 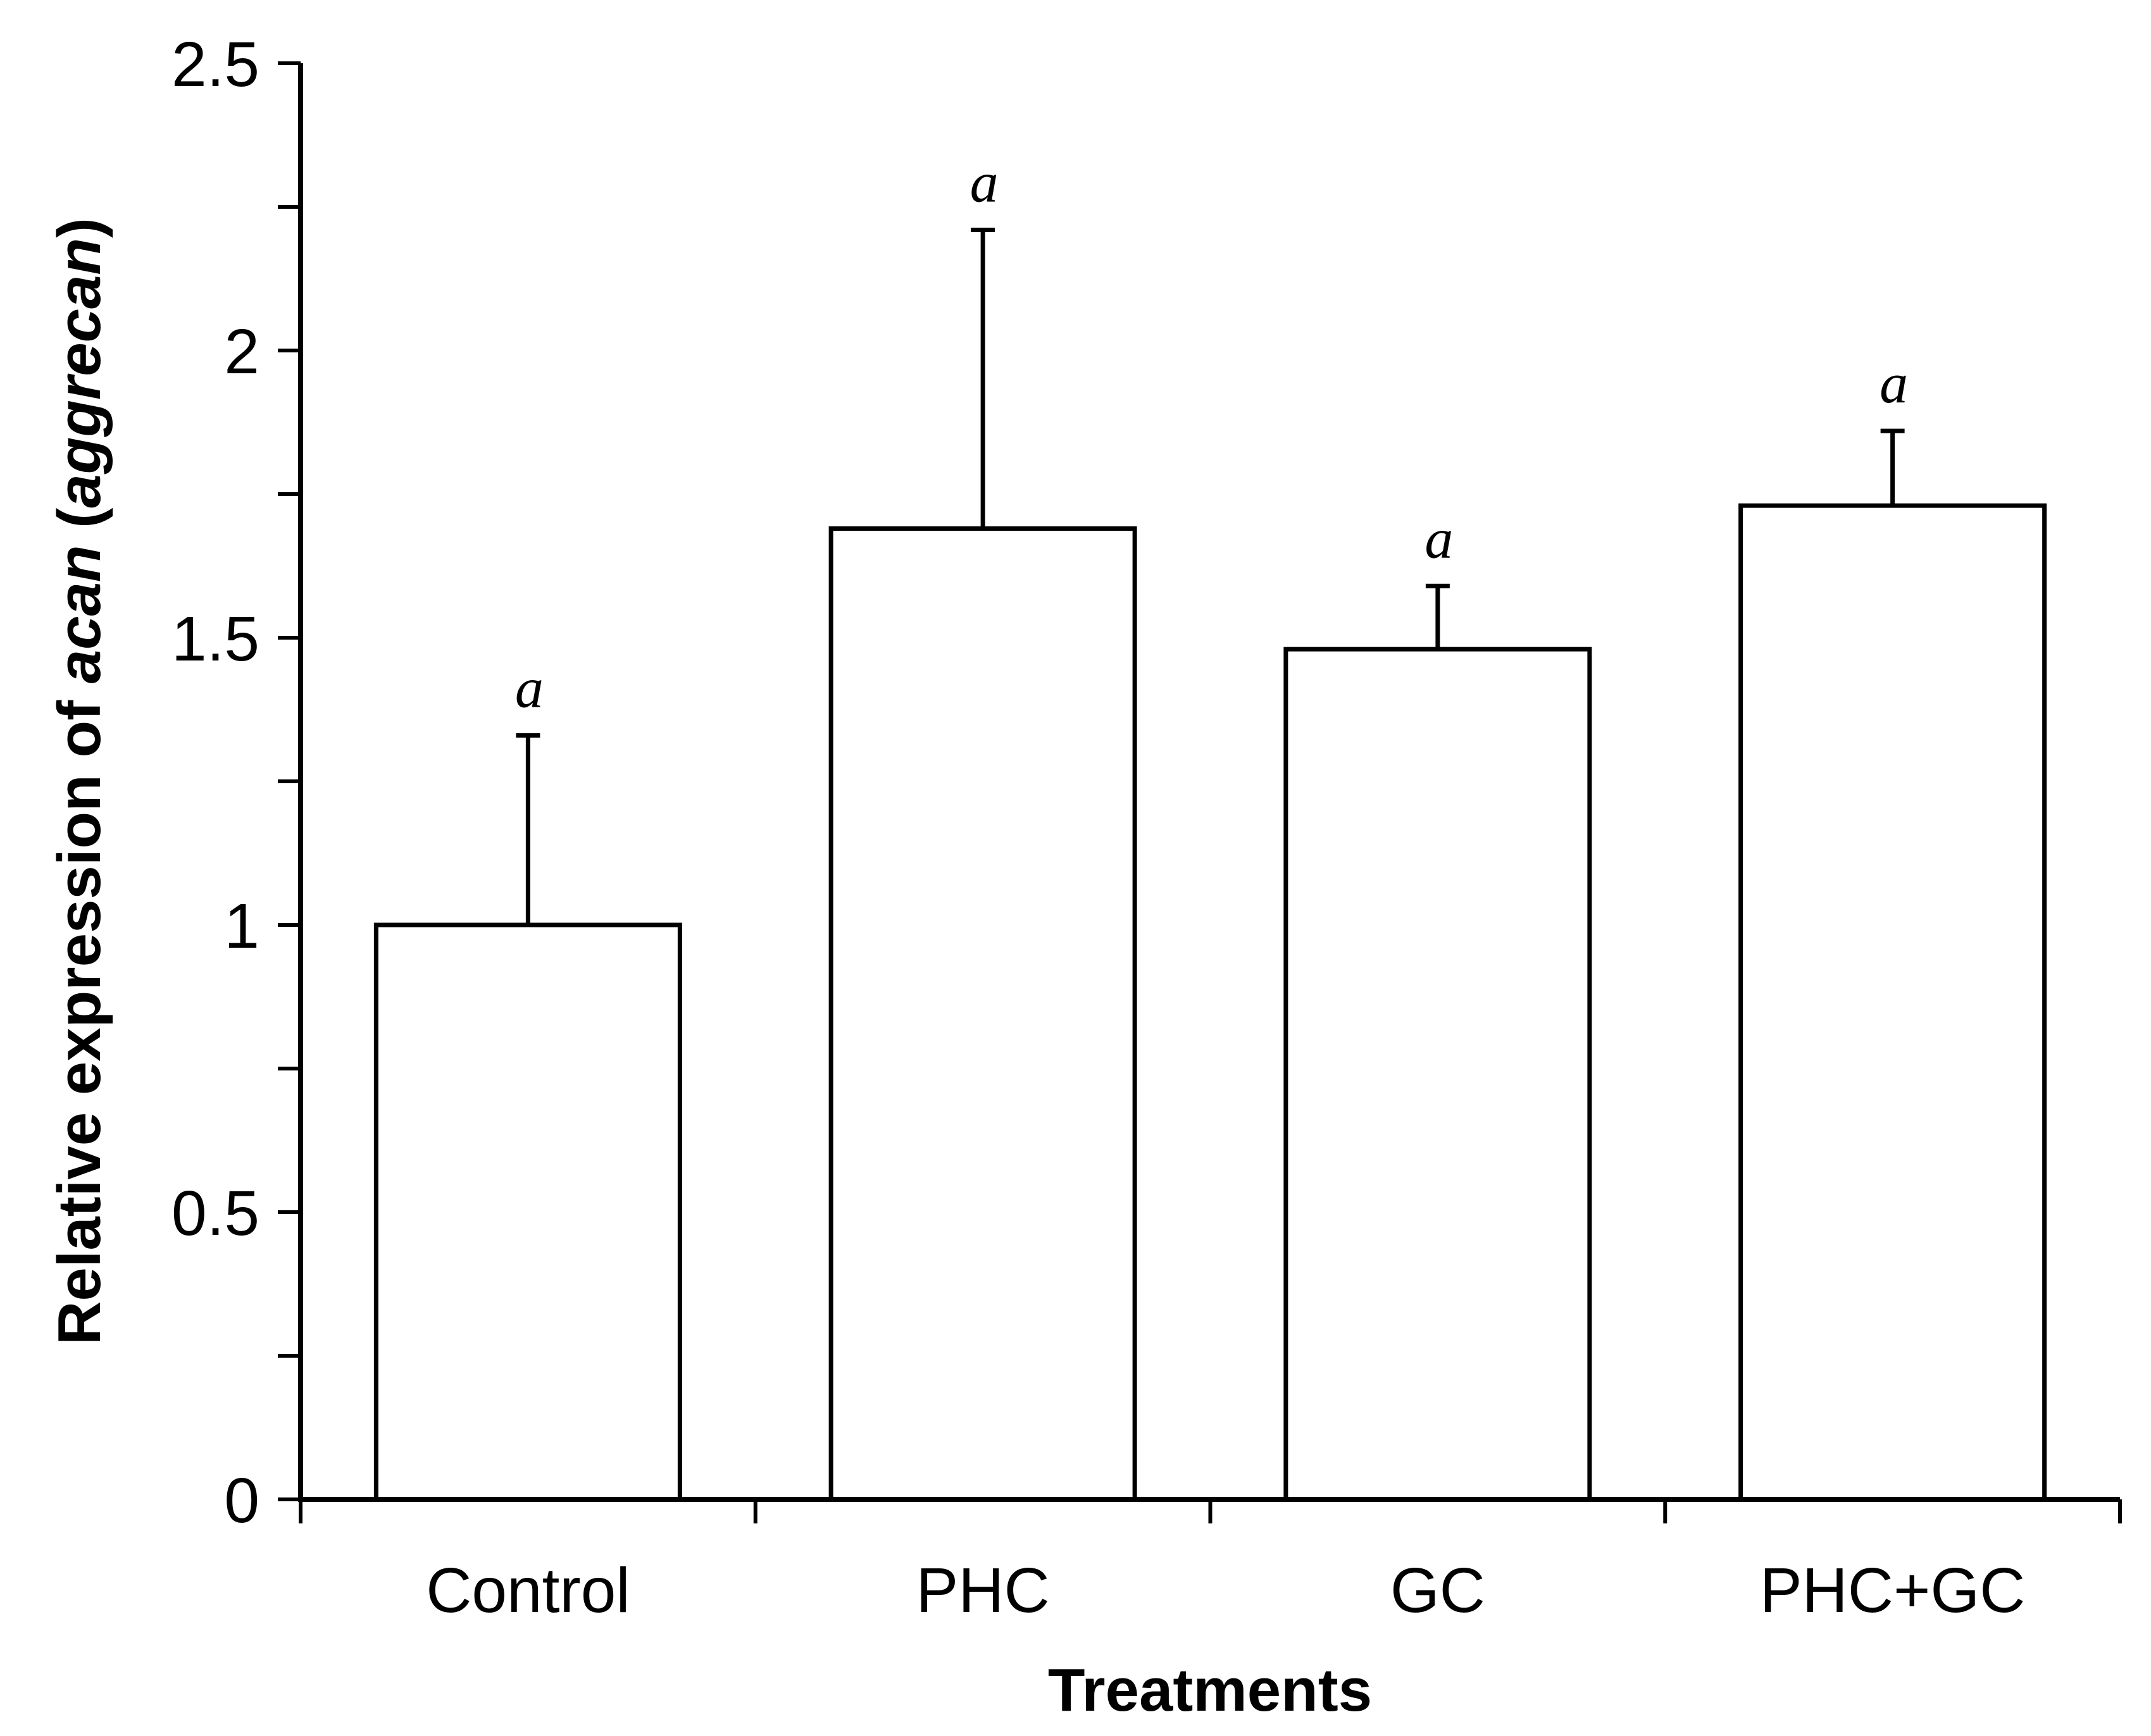 I want to click on x-tick-label: PHC+GC, so click(x=1893, y=1590).